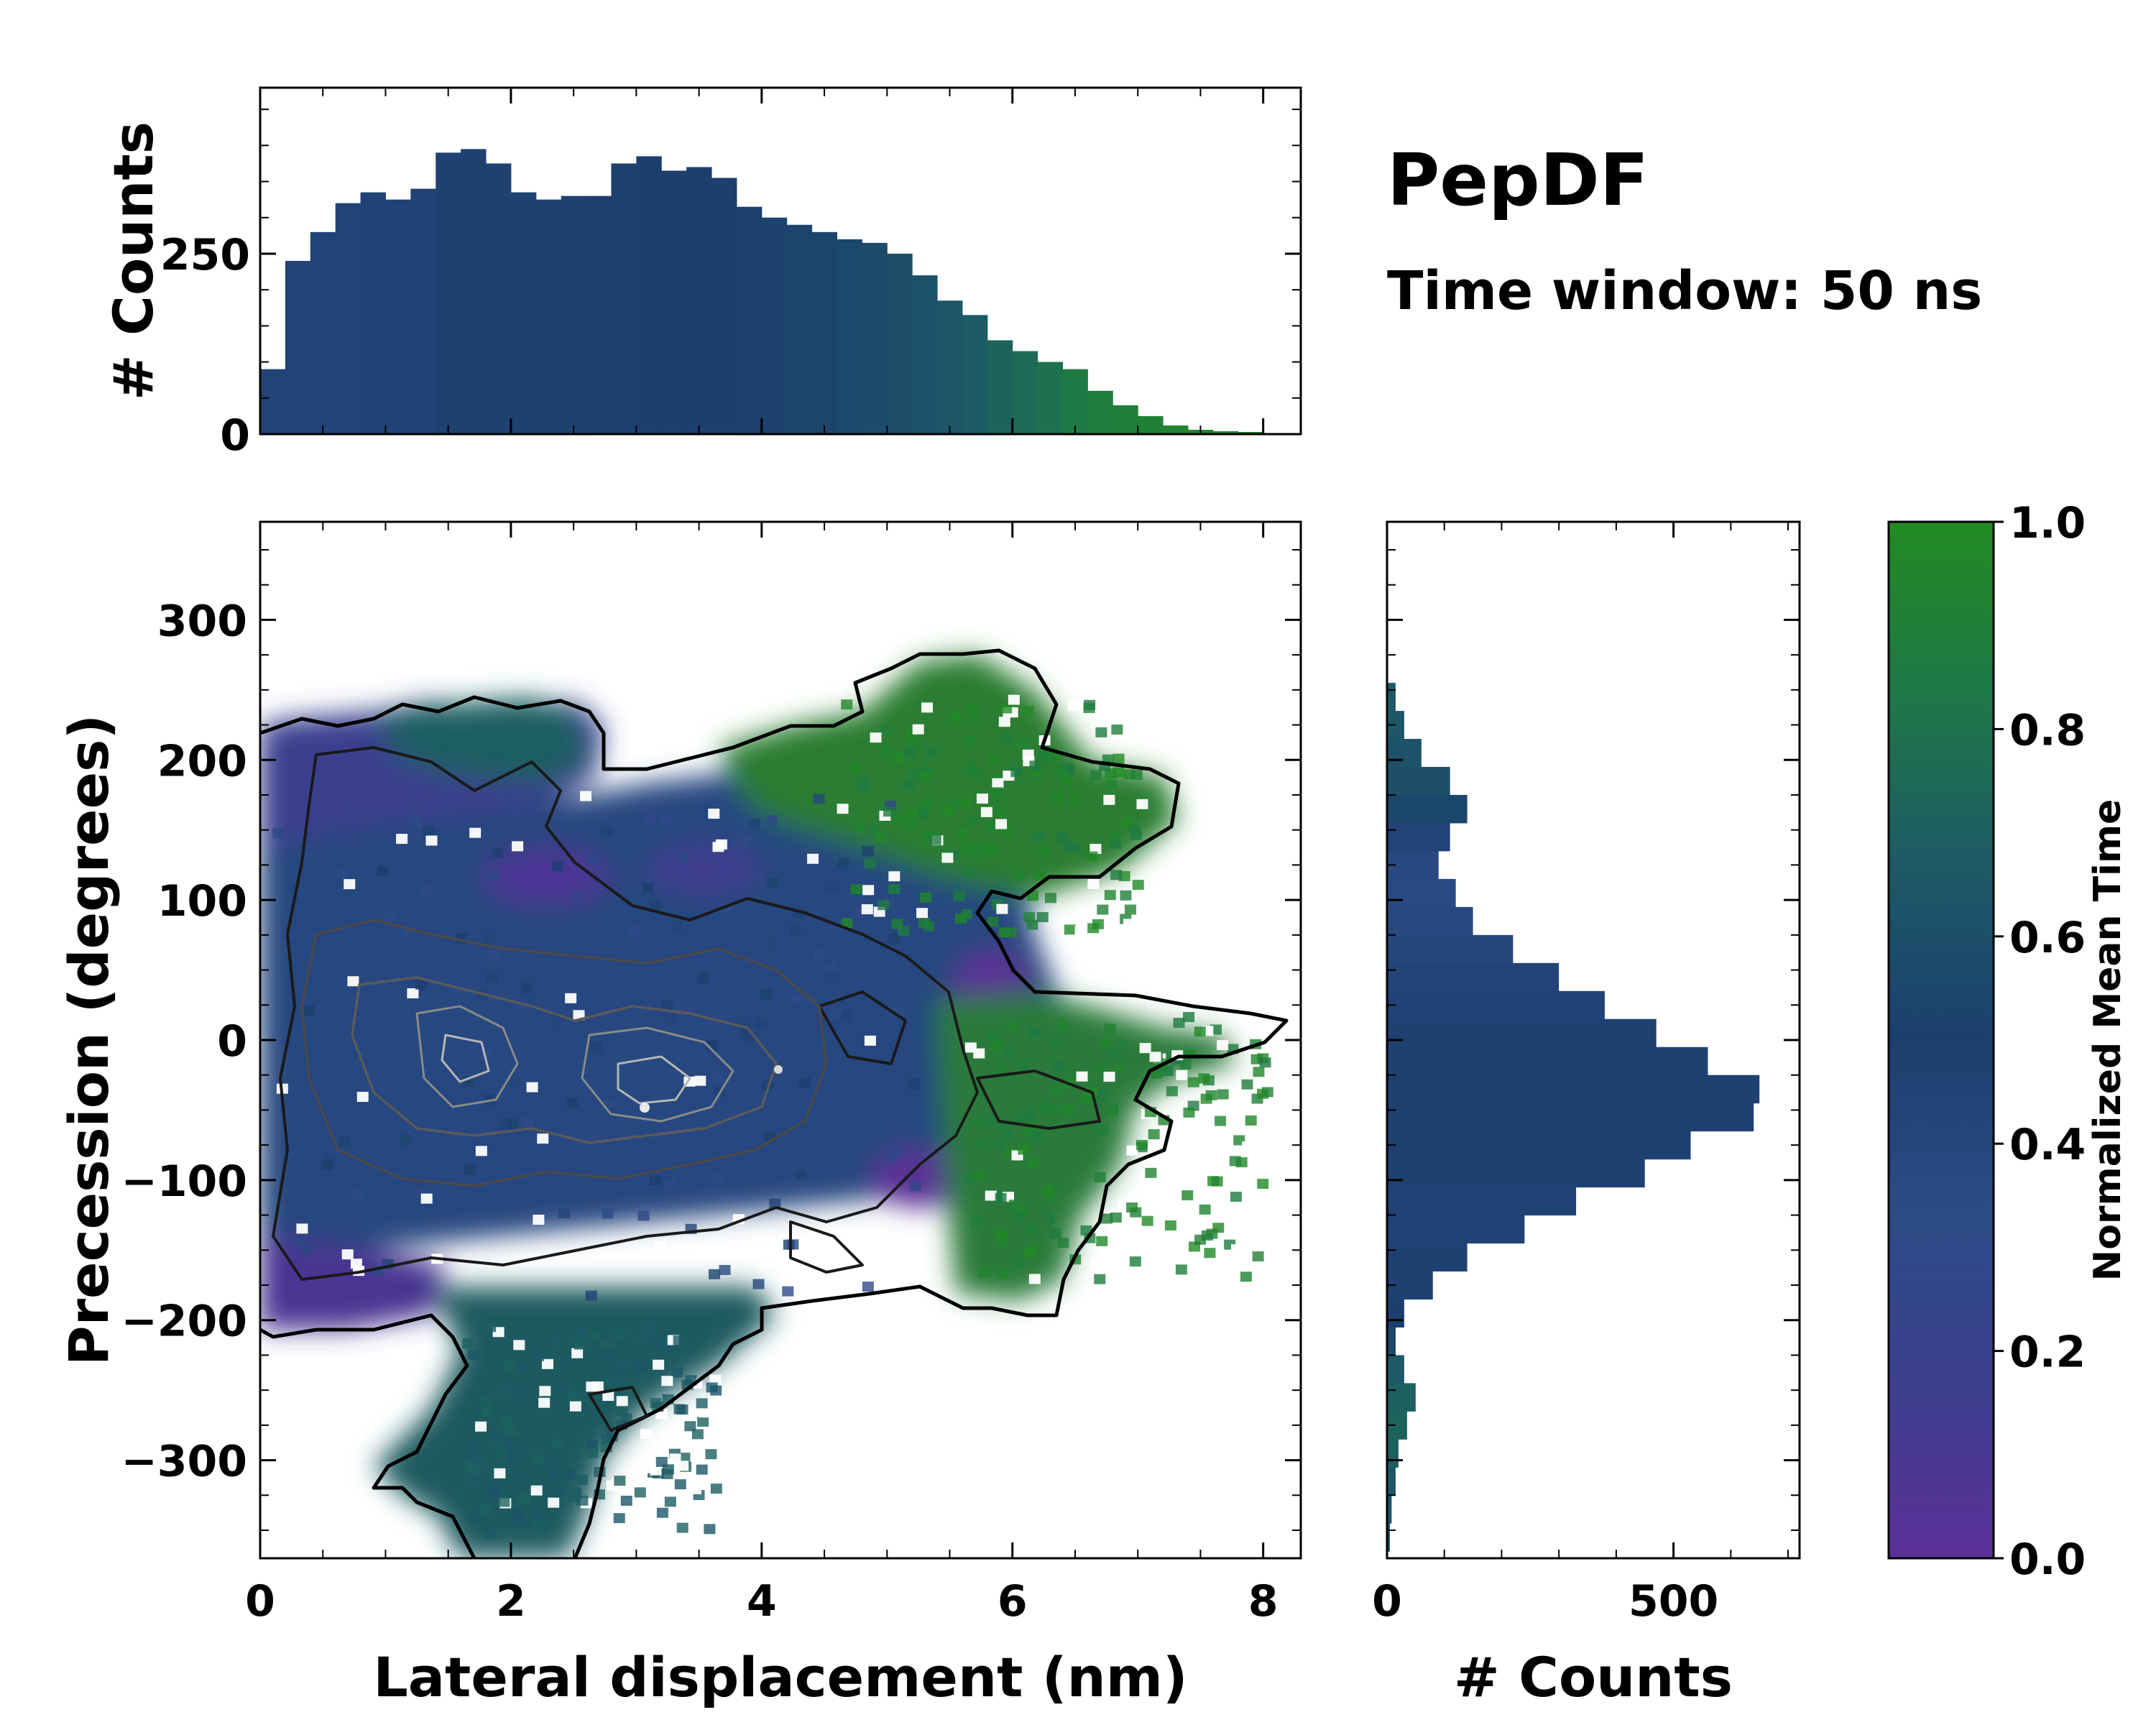 The width and height of the screenshot is (2156, 1725). I want to click on colorbar-tick-label: 0.0, so click(2047, 1560).